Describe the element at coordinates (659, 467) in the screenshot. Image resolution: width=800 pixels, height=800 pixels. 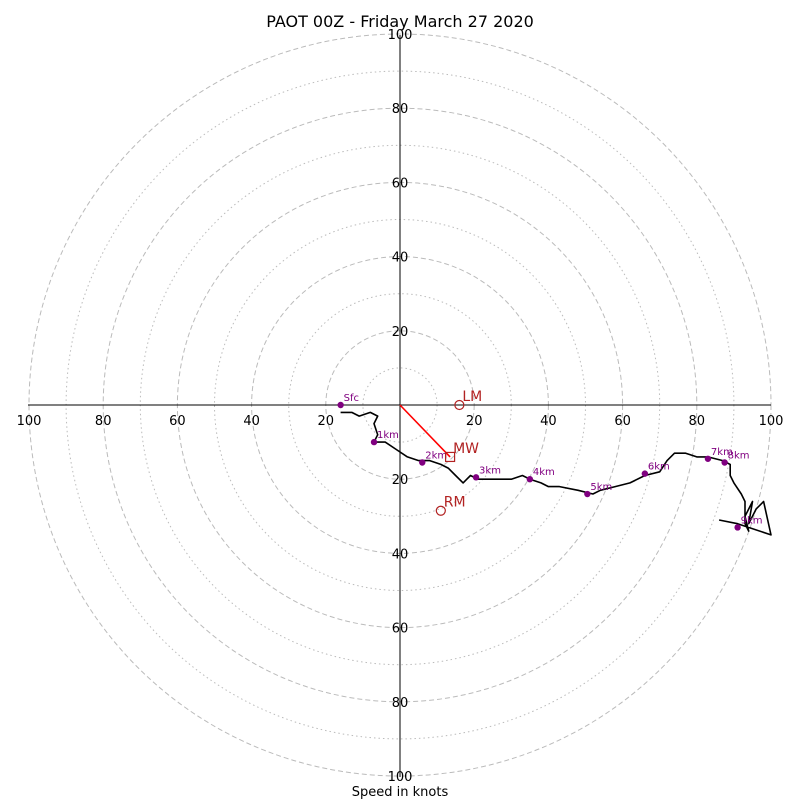
I see `height-marker-label: 6km` at that location.